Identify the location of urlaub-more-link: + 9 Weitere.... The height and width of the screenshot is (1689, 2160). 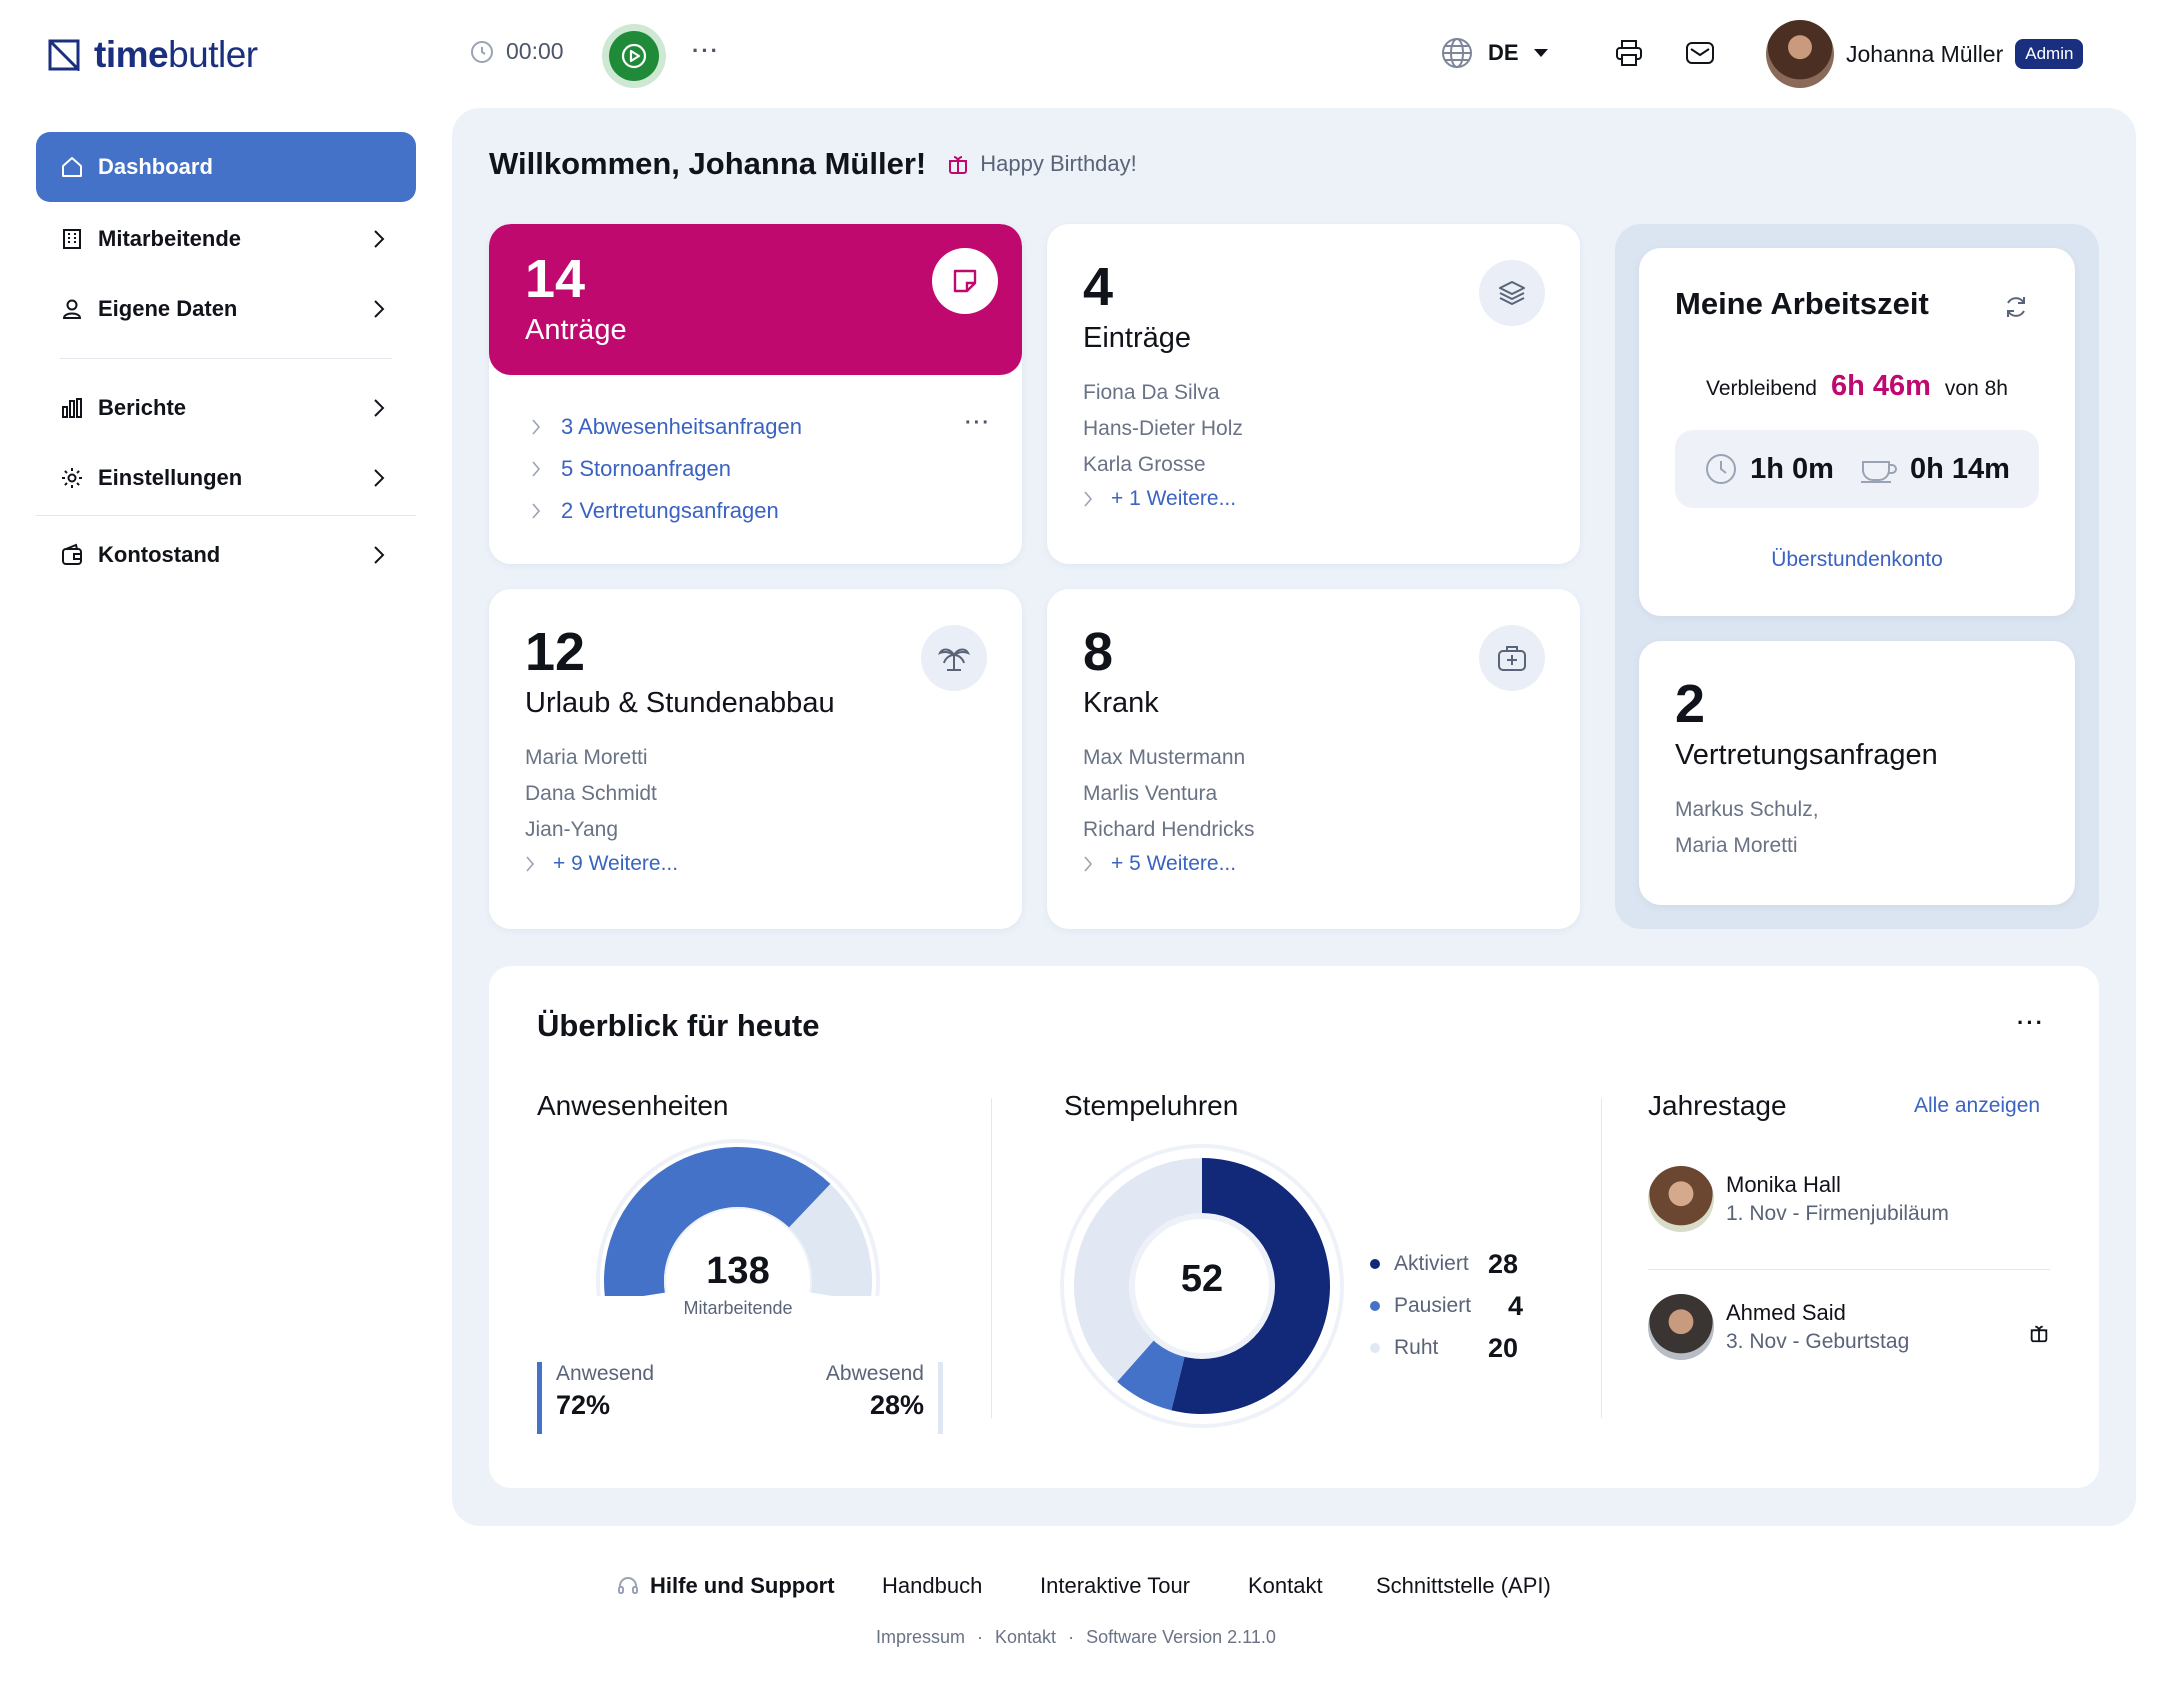
(755, 864).